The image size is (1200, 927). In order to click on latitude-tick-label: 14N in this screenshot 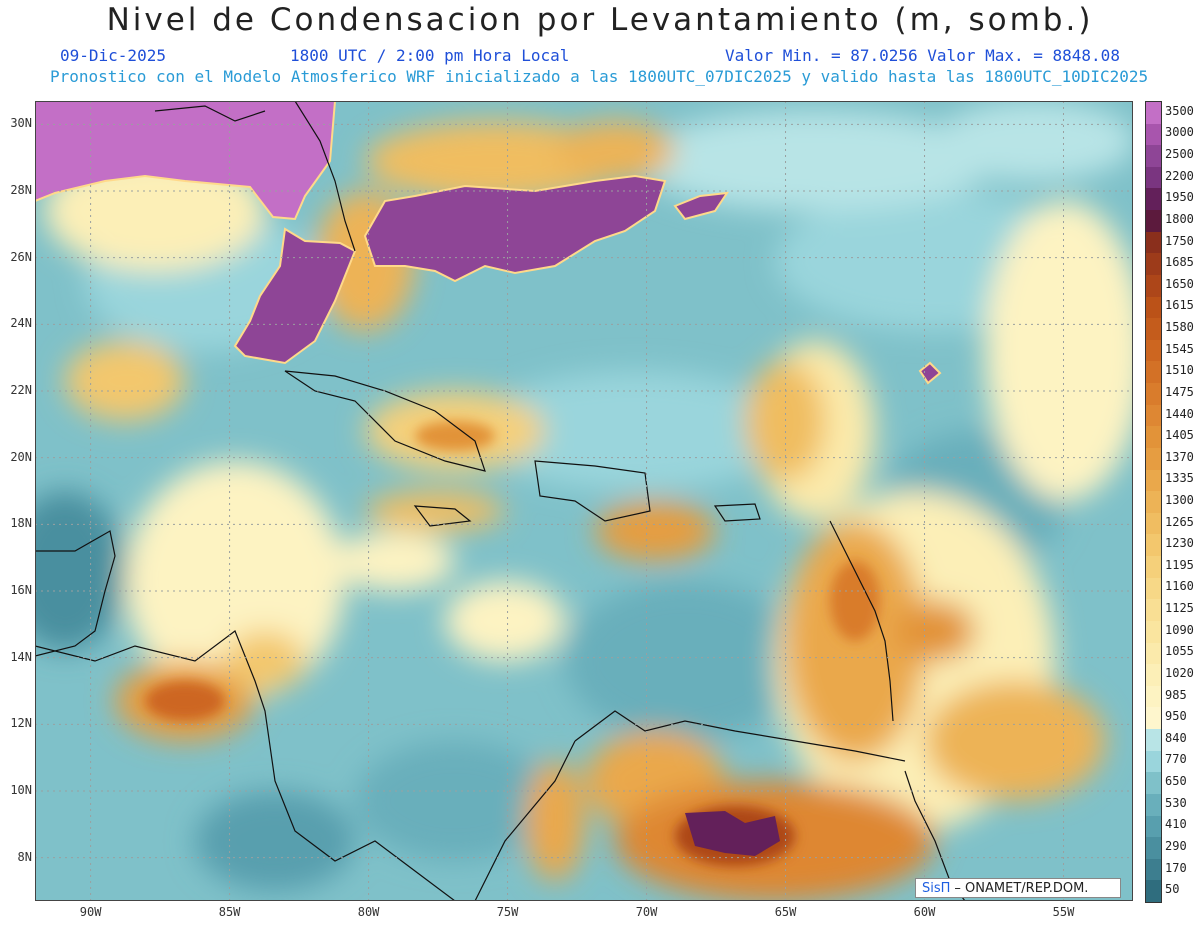, I will do `click(21, 656)`.